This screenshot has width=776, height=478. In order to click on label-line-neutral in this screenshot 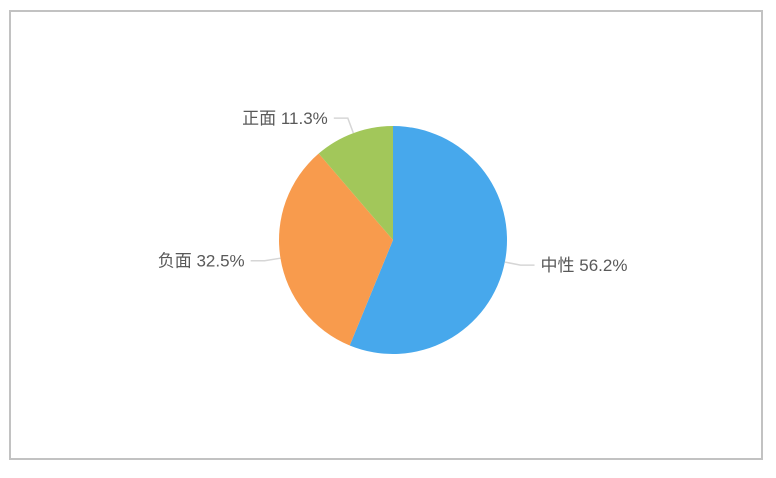, I will do `click(519, 263)`.